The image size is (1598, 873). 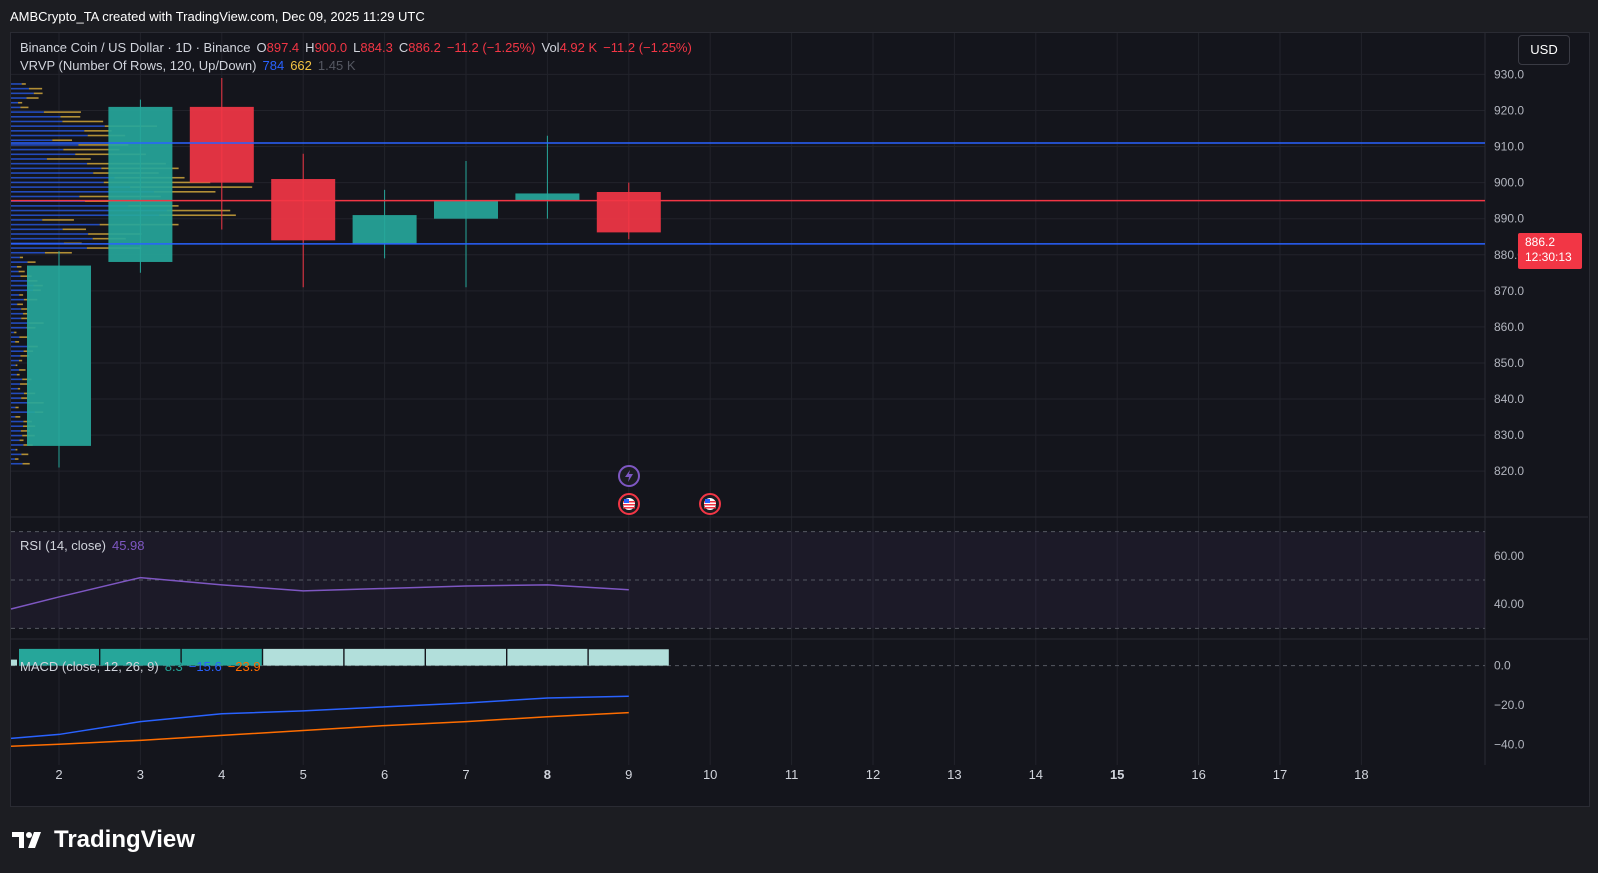 What do you see at coordinates (1550, 251) in the screenshot?
I see `last-price-tag: 886.2 12:30:13` at bounding box center [1550, 251].